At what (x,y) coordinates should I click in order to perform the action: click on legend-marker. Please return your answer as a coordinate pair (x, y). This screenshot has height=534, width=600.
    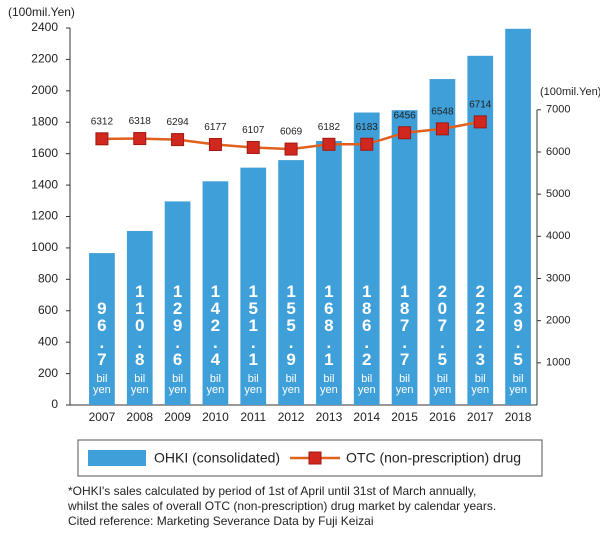
    Looking at the image, I should click on (315, 458).